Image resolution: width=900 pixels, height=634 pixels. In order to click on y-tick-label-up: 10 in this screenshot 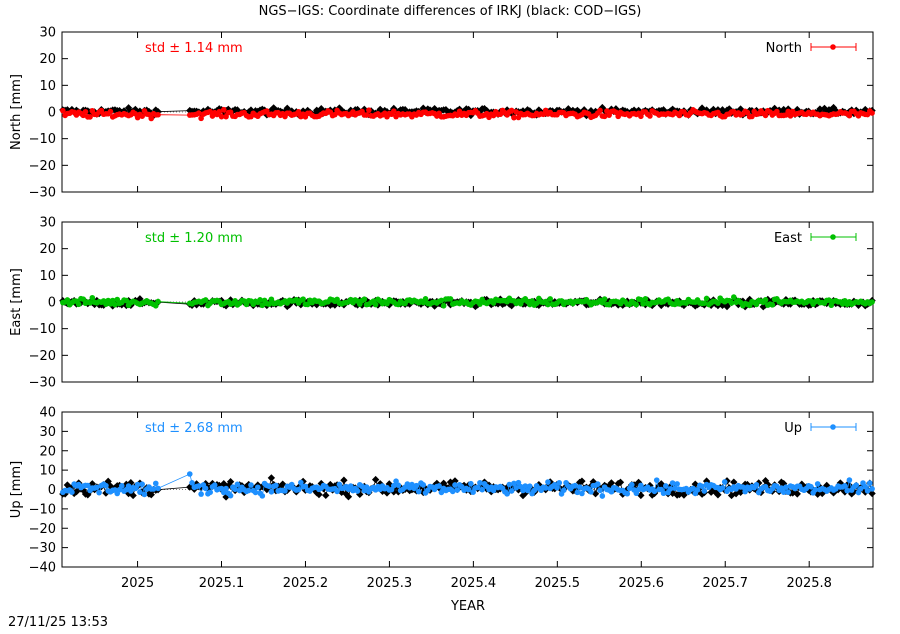, I will do `click(47, 471)`.